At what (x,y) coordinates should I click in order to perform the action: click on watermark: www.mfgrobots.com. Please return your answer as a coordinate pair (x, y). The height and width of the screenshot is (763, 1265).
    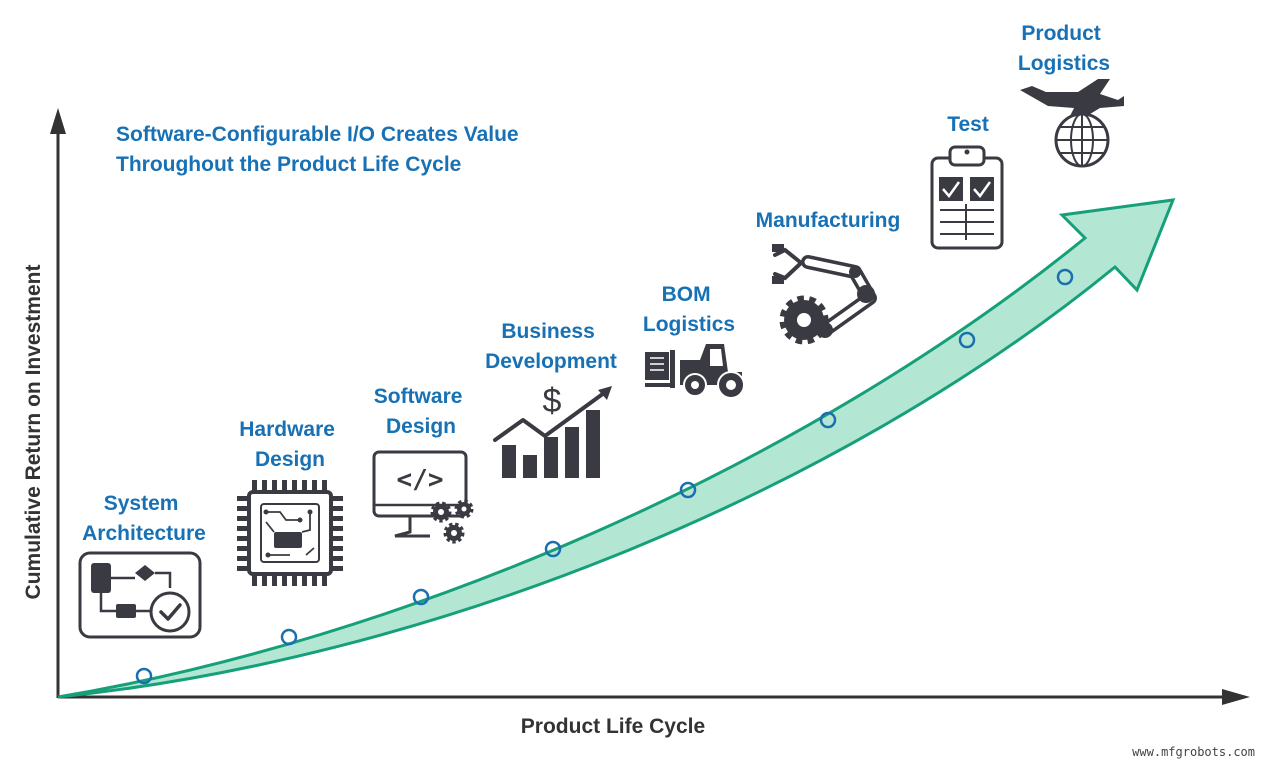
    Looking at the image, I should click on (1193, 752).